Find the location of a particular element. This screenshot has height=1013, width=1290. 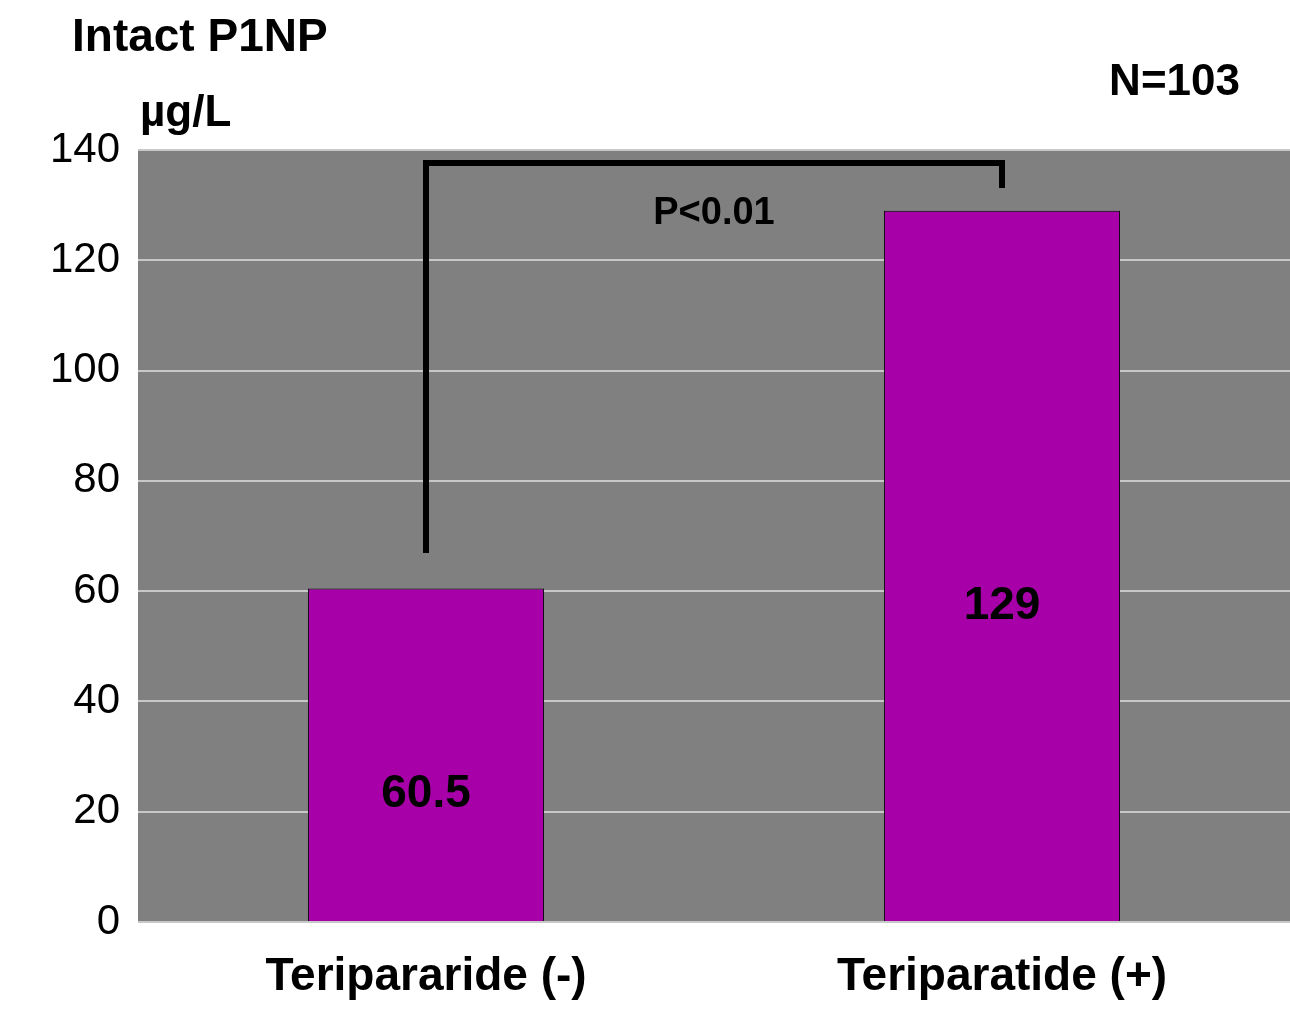

y-tick-label: 80 is located at coordinates (96, 478).